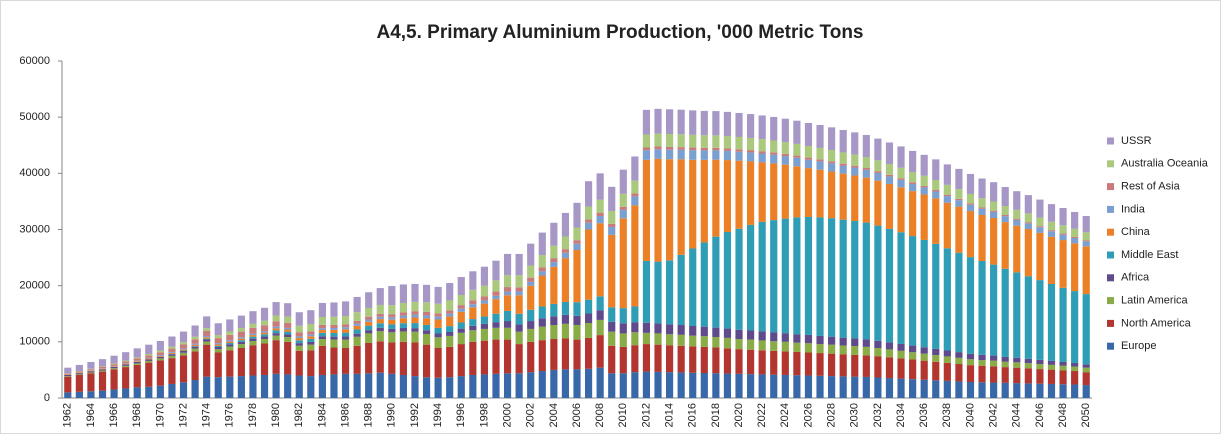  Describe the element at coordinates (91, 415) in the screenshot. I see `x-tick-label: 1964` at that location.